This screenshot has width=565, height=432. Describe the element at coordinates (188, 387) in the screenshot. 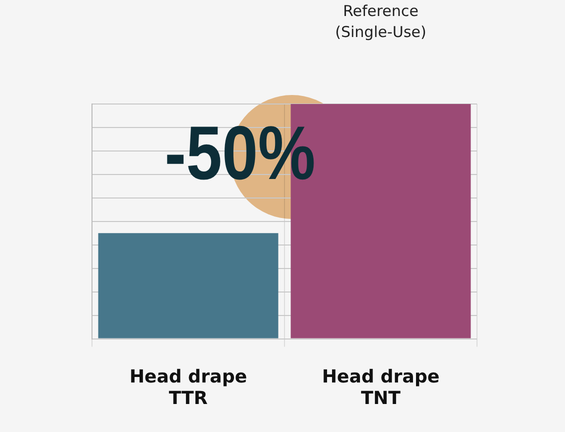

I see `x-tick-label: Head drape TTR` at that location.